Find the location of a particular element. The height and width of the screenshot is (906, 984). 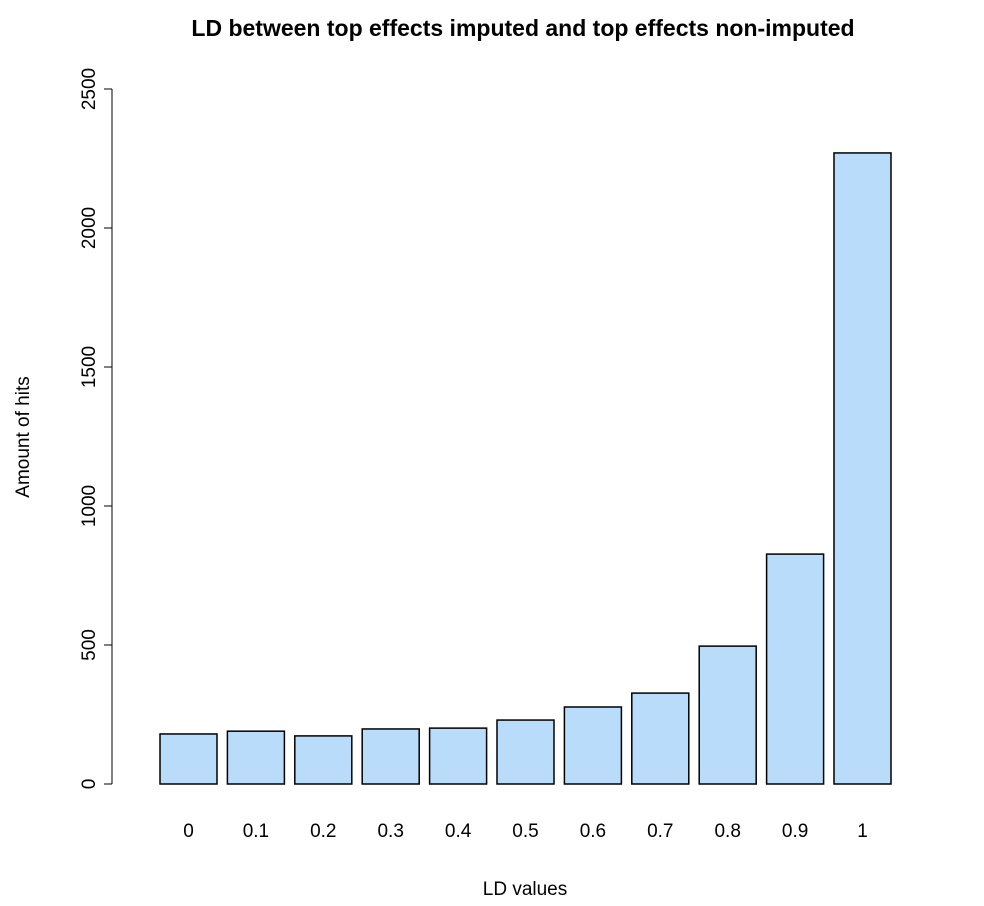

x-tick-label: 0.7 is located at coordinates (660, 831).